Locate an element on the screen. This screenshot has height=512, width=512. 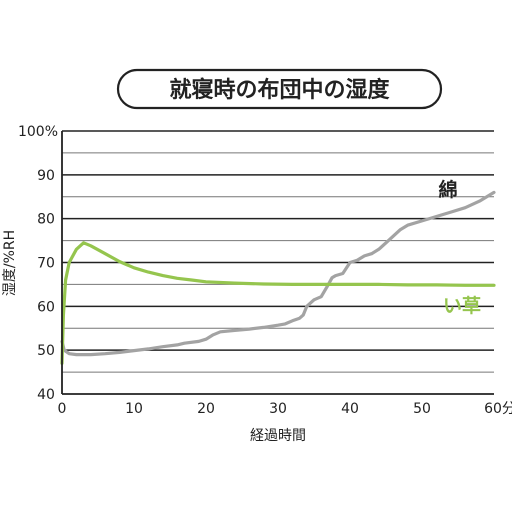
series-labels: 綿い草 is located at coordinates (459, 247).